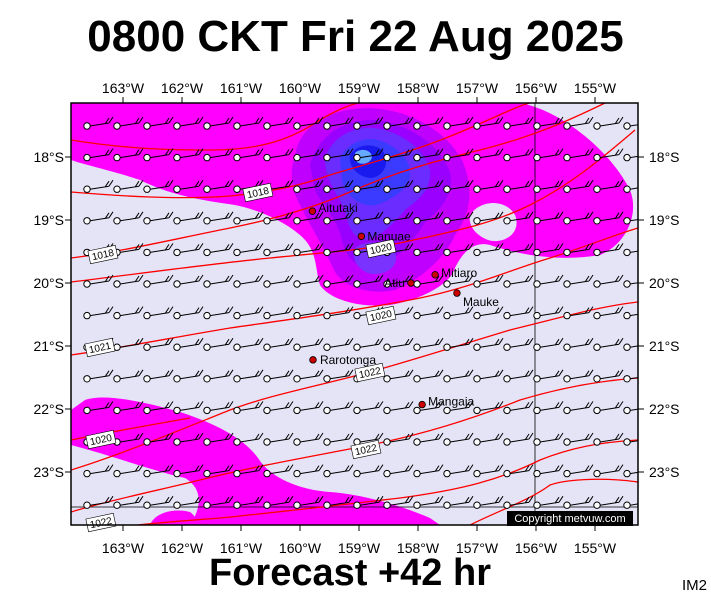 The width and height of the screenshot is (711, 600). I want to click on place-label: Mangaia, so click(451, 402).